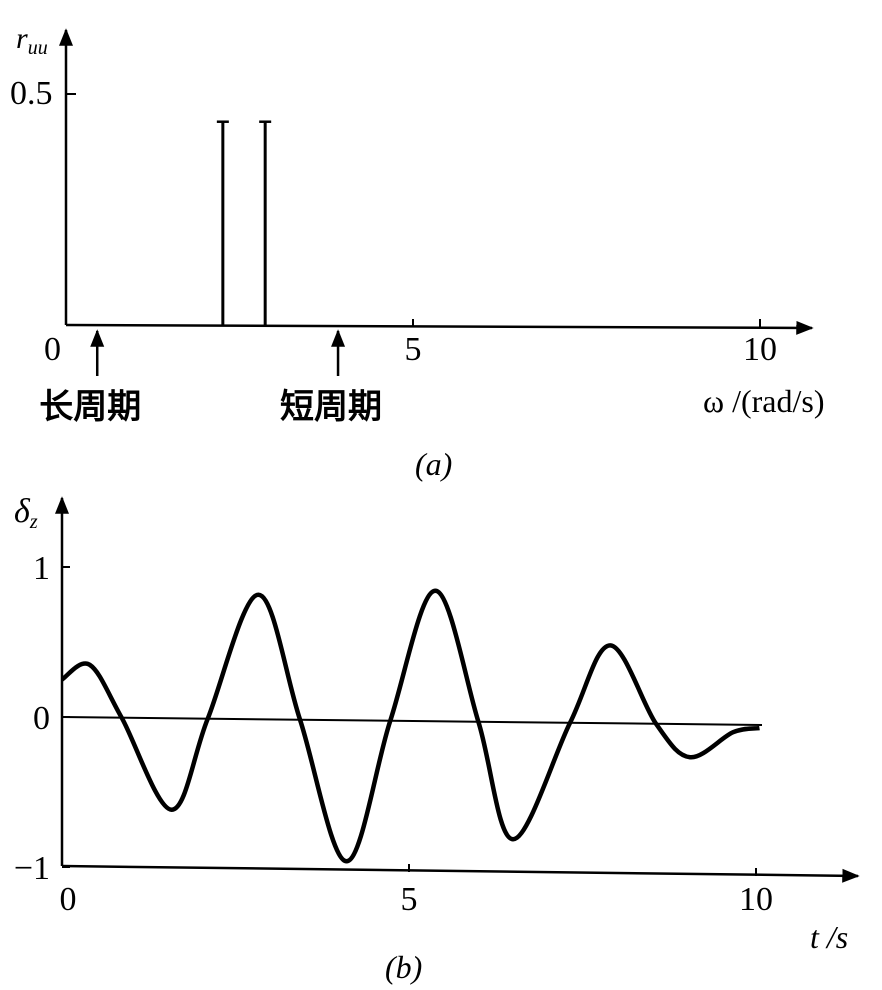  I want to click on chart-a-x-axis, so click(439, 327).